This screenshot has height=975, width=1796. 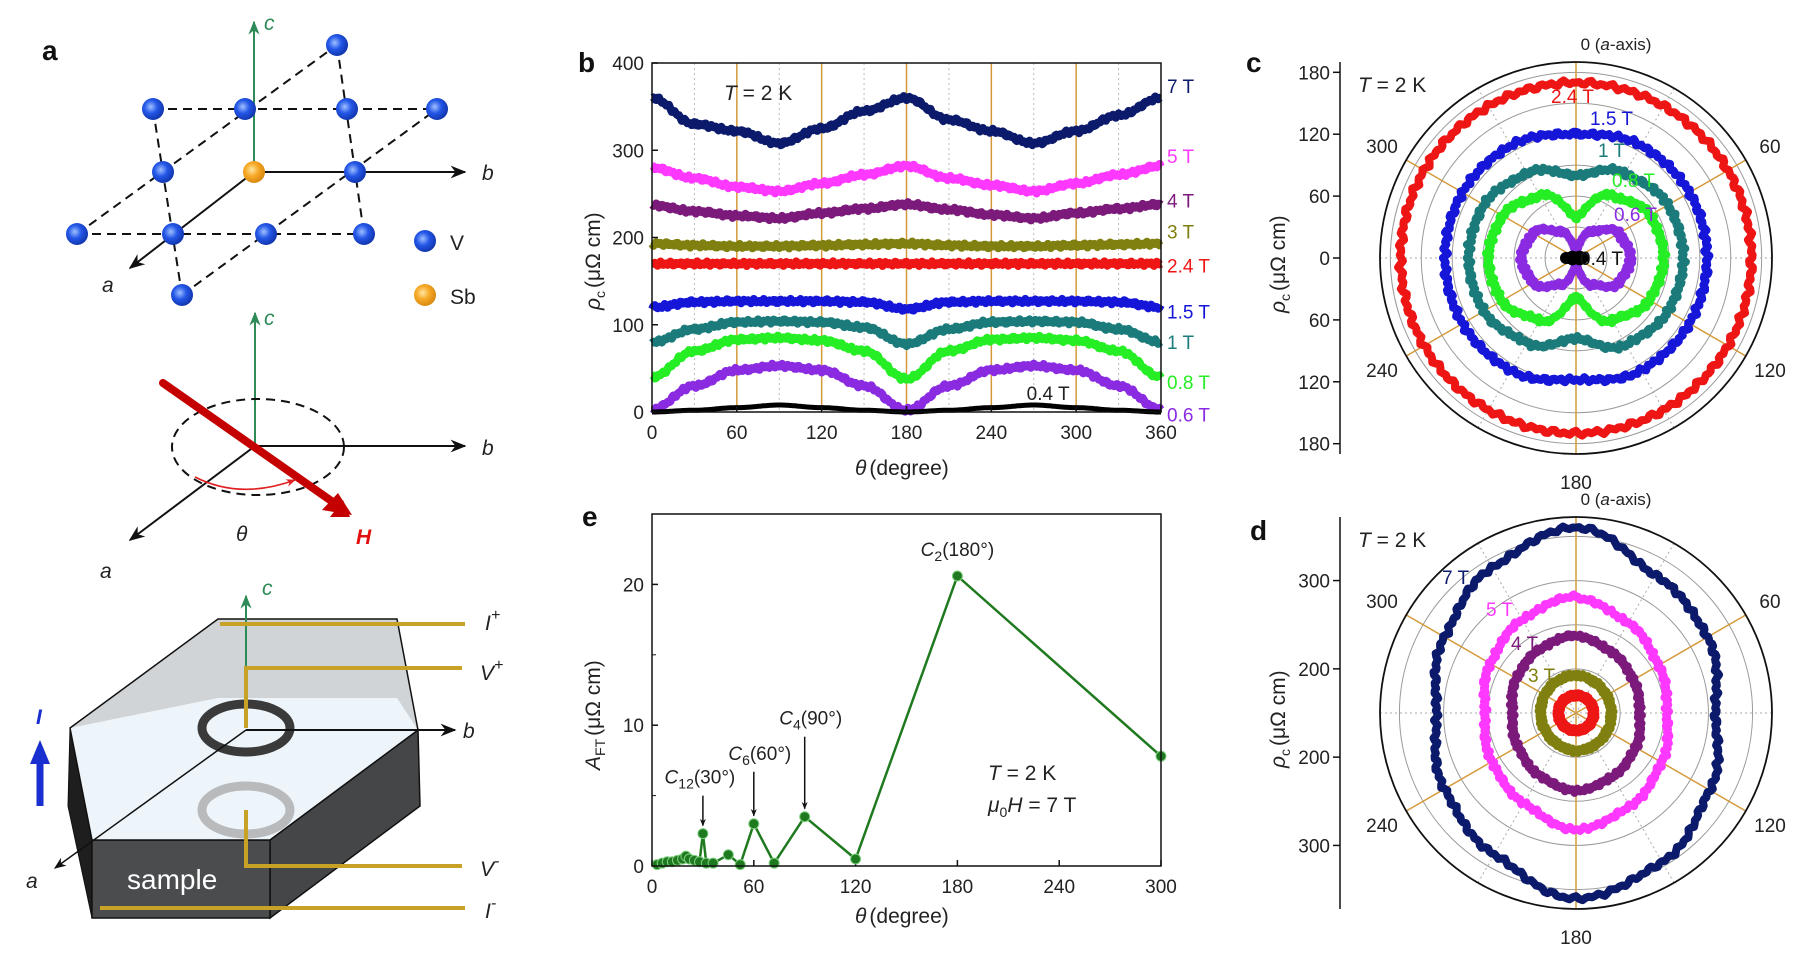 I want to click on annotation-subscript: 12, so click(x=686, y=784).